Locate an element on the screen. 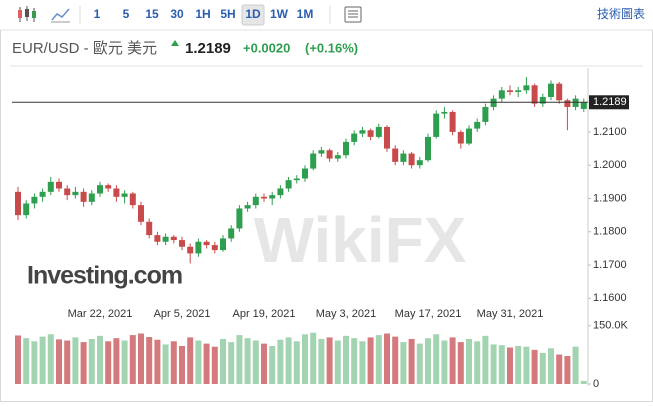 This screenshot has height=407, width=653. interval-button: 15 is located at coordinates (152, 14).